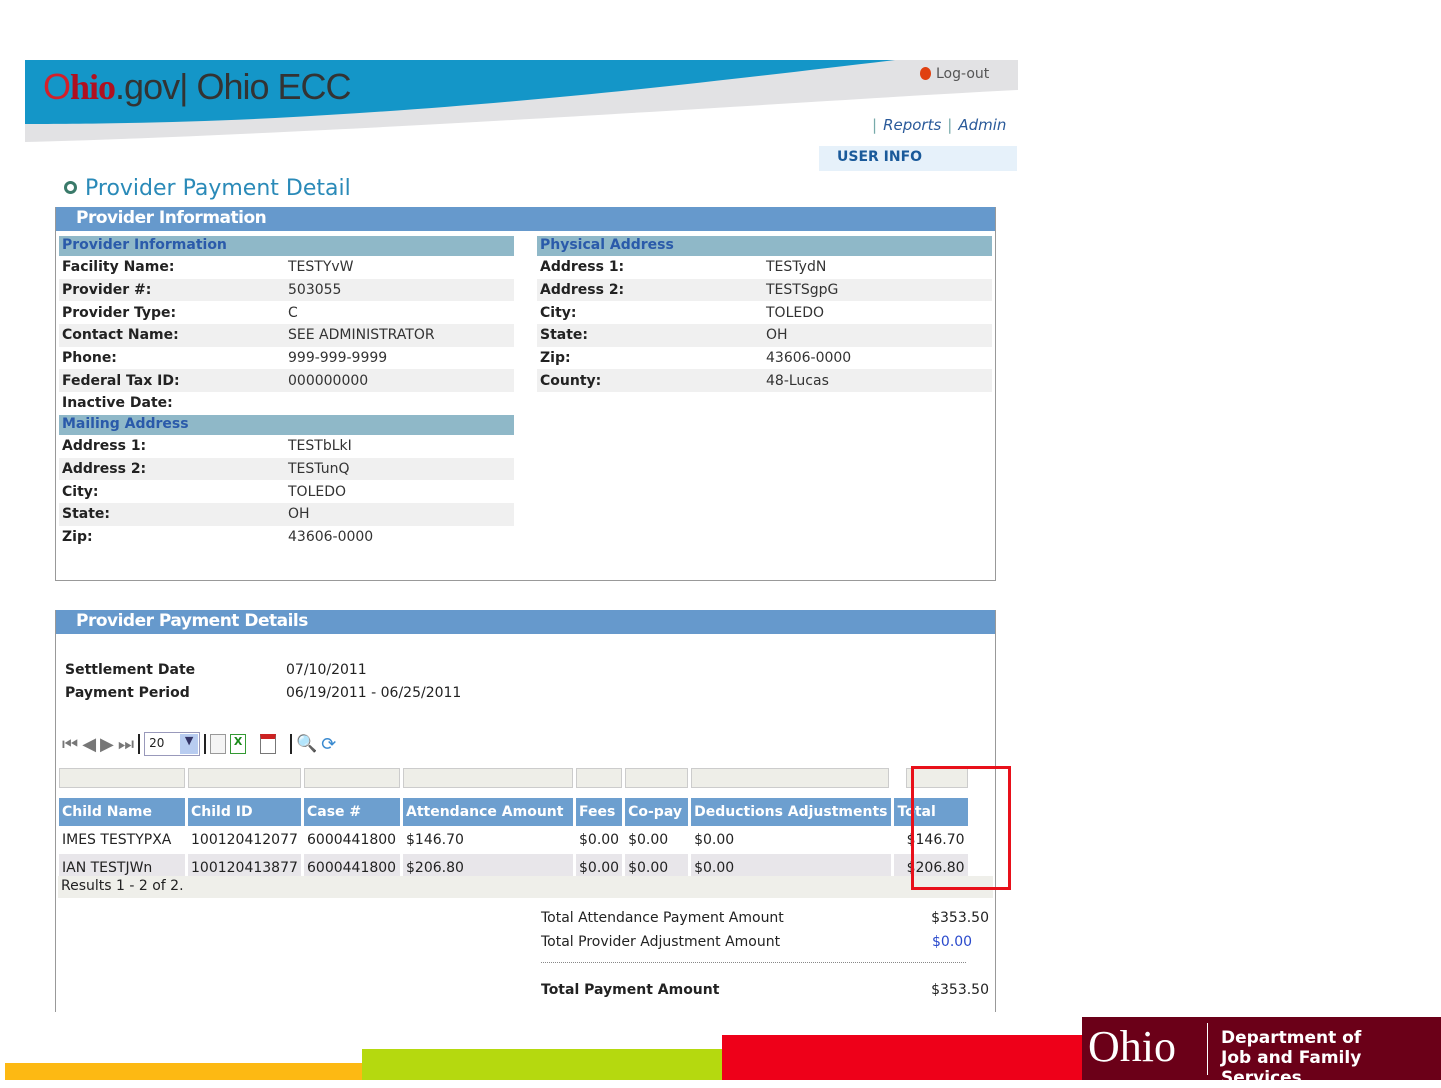 The image size is (1441, 1088). Describe the element at coordinates (764, 246) in the screenshot. I see `section-title: Physical Address` at that location.